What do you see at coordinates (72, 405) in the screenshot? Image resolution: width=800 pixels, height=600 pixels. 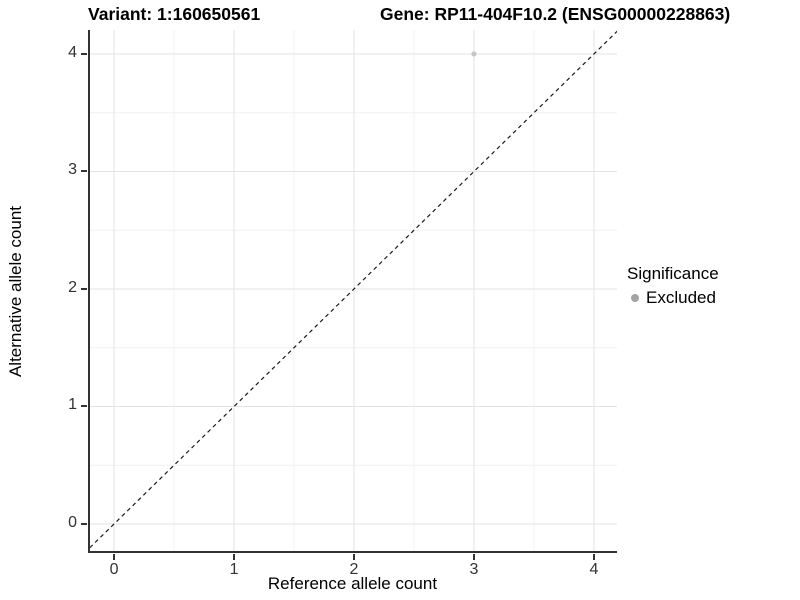 I see `y-tick-label: 1` at bounding box center [72, 405].